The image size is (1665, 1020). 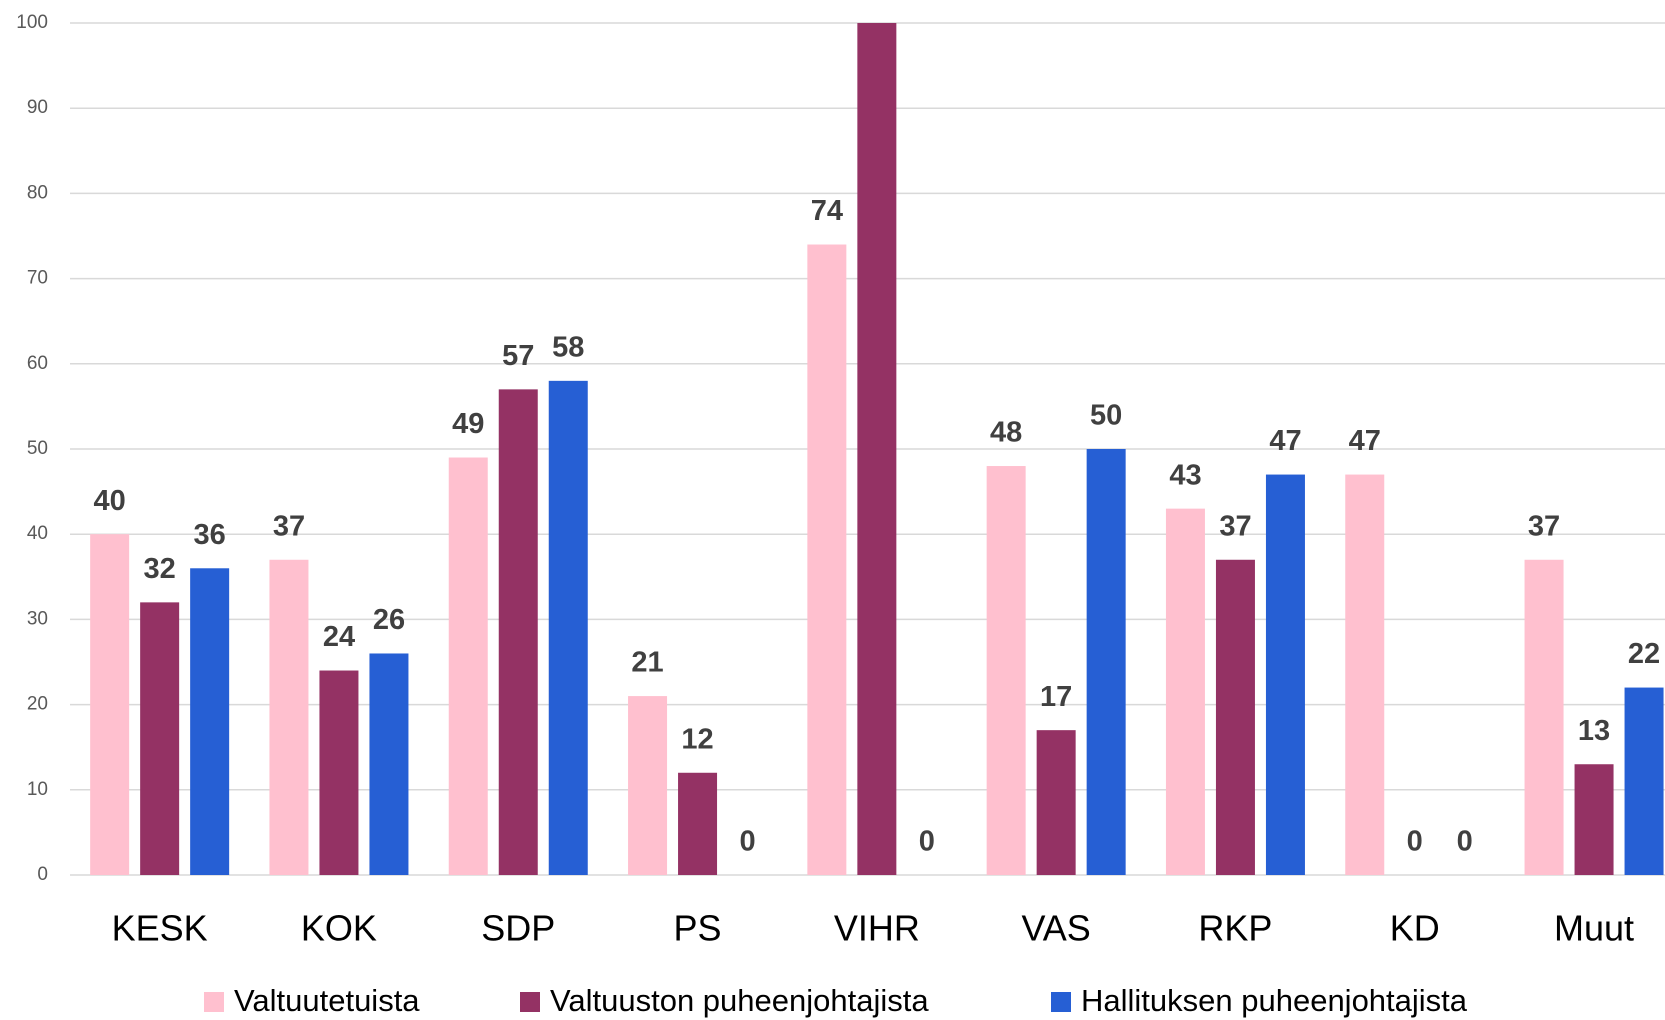 I want to click on y-tick-label: 90, so click(x=37, y=107).